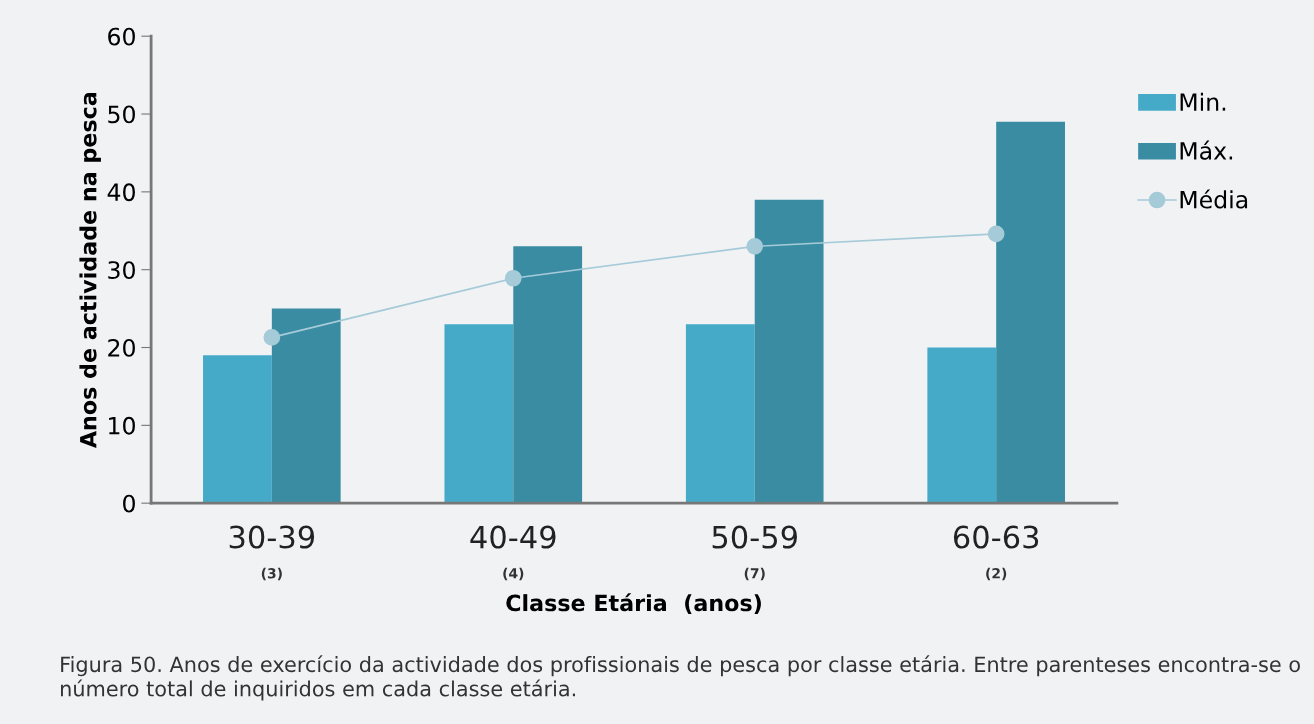  What do you see at coordinates (996, 553) in the screenshot?
I see `x-tick-label: 60-63 (2)` at bounding box center [996, 553].